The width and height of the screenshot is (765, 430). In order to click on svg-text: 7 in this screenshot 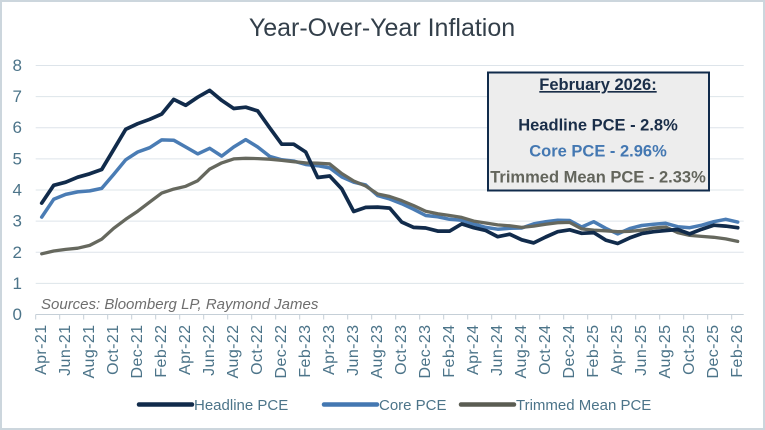, I will do `click(17, 96)`.